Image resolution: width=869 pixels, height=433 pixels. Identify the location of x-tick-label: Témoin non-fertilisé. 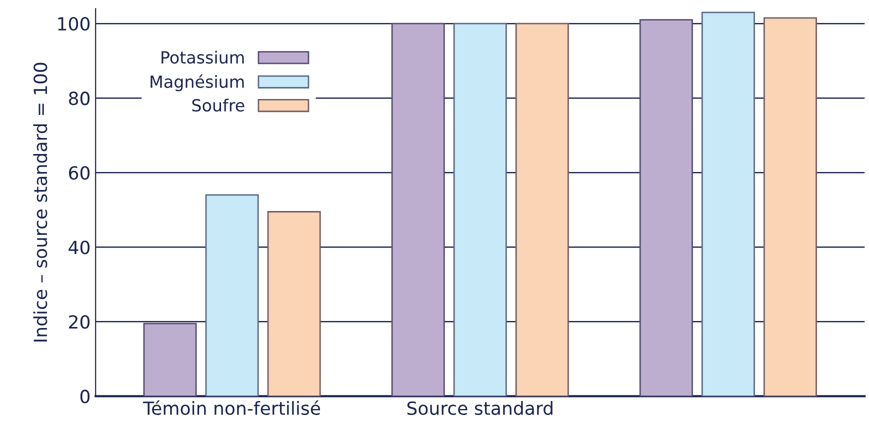
(231, 408).